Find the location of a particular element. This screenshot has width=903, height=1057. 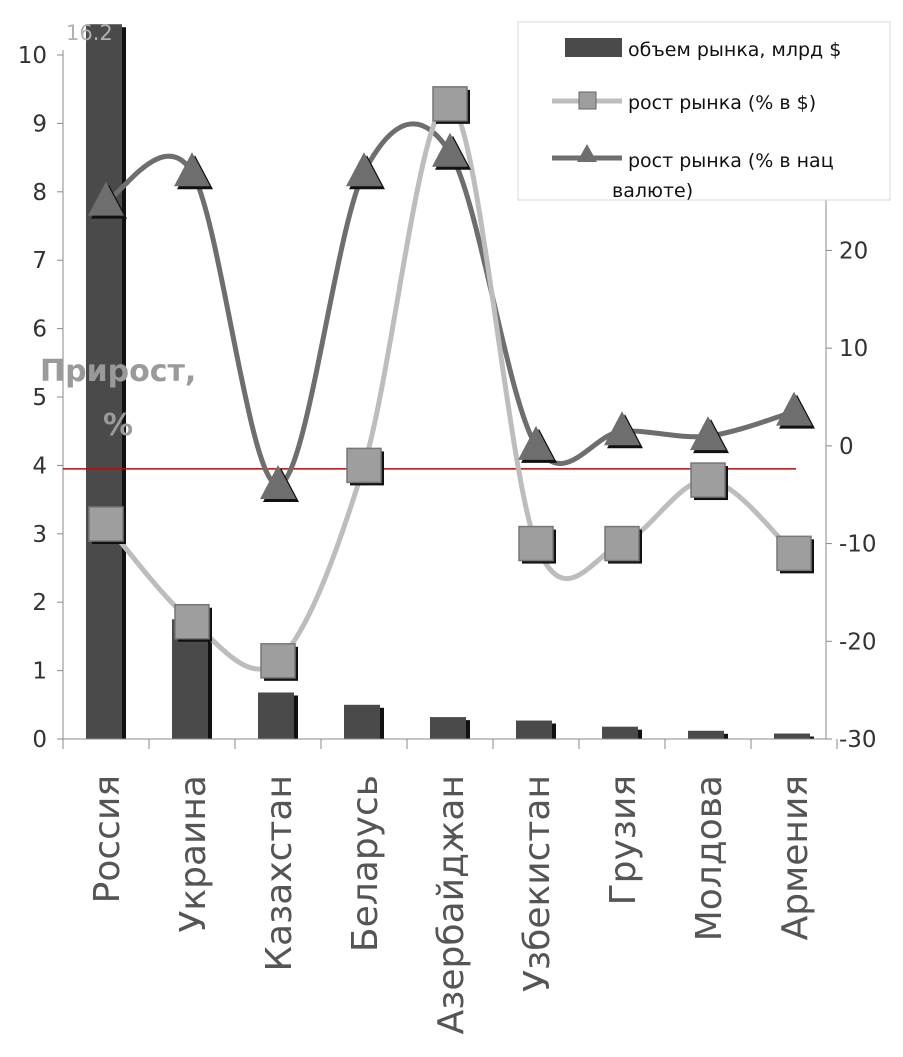

legend-label-usd: рост рынка (% в $) is located at coordinates (722, 103).